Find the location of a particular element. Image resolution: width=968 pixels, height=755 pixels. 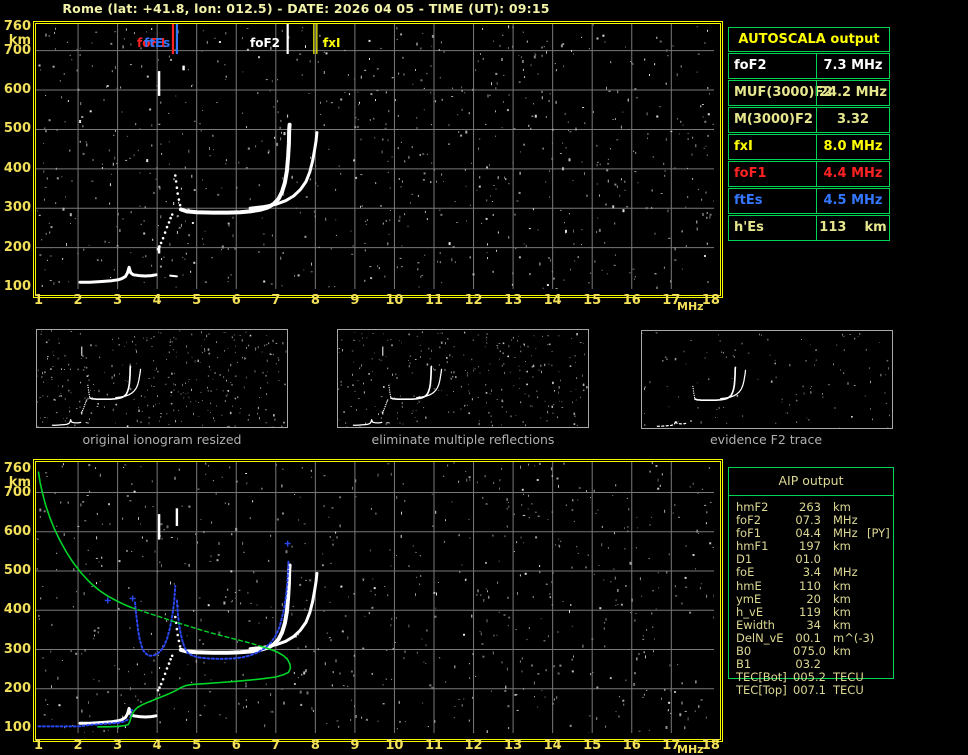

aip-row-label: B1 is located at coordinates (744, 664).